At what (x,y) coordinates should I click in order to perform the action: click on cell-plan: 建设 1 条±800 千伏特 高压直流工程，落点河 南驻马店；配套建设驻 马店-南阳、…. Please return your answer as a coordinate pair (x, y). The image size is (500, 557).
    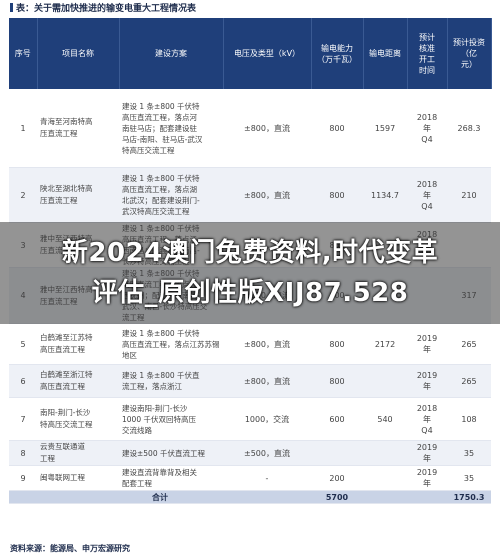
    Looking at the image, I should click on (171, 128).